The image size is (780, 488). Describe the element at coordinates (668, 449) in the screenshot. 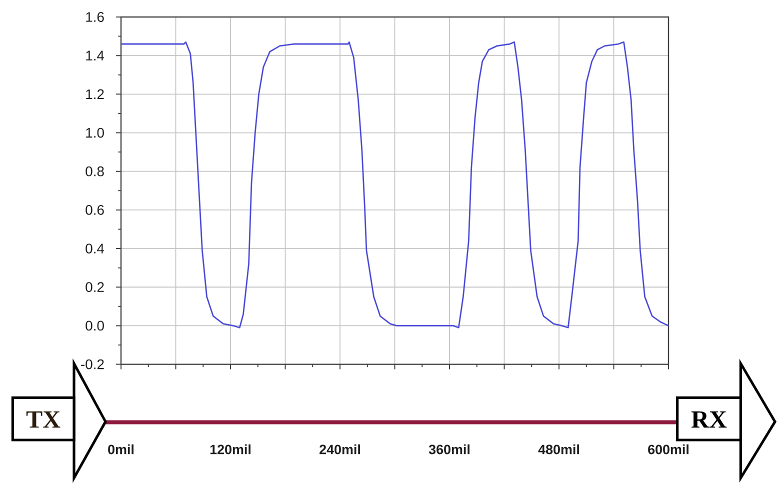

I see `x-tick-label: 600mil` at that location.